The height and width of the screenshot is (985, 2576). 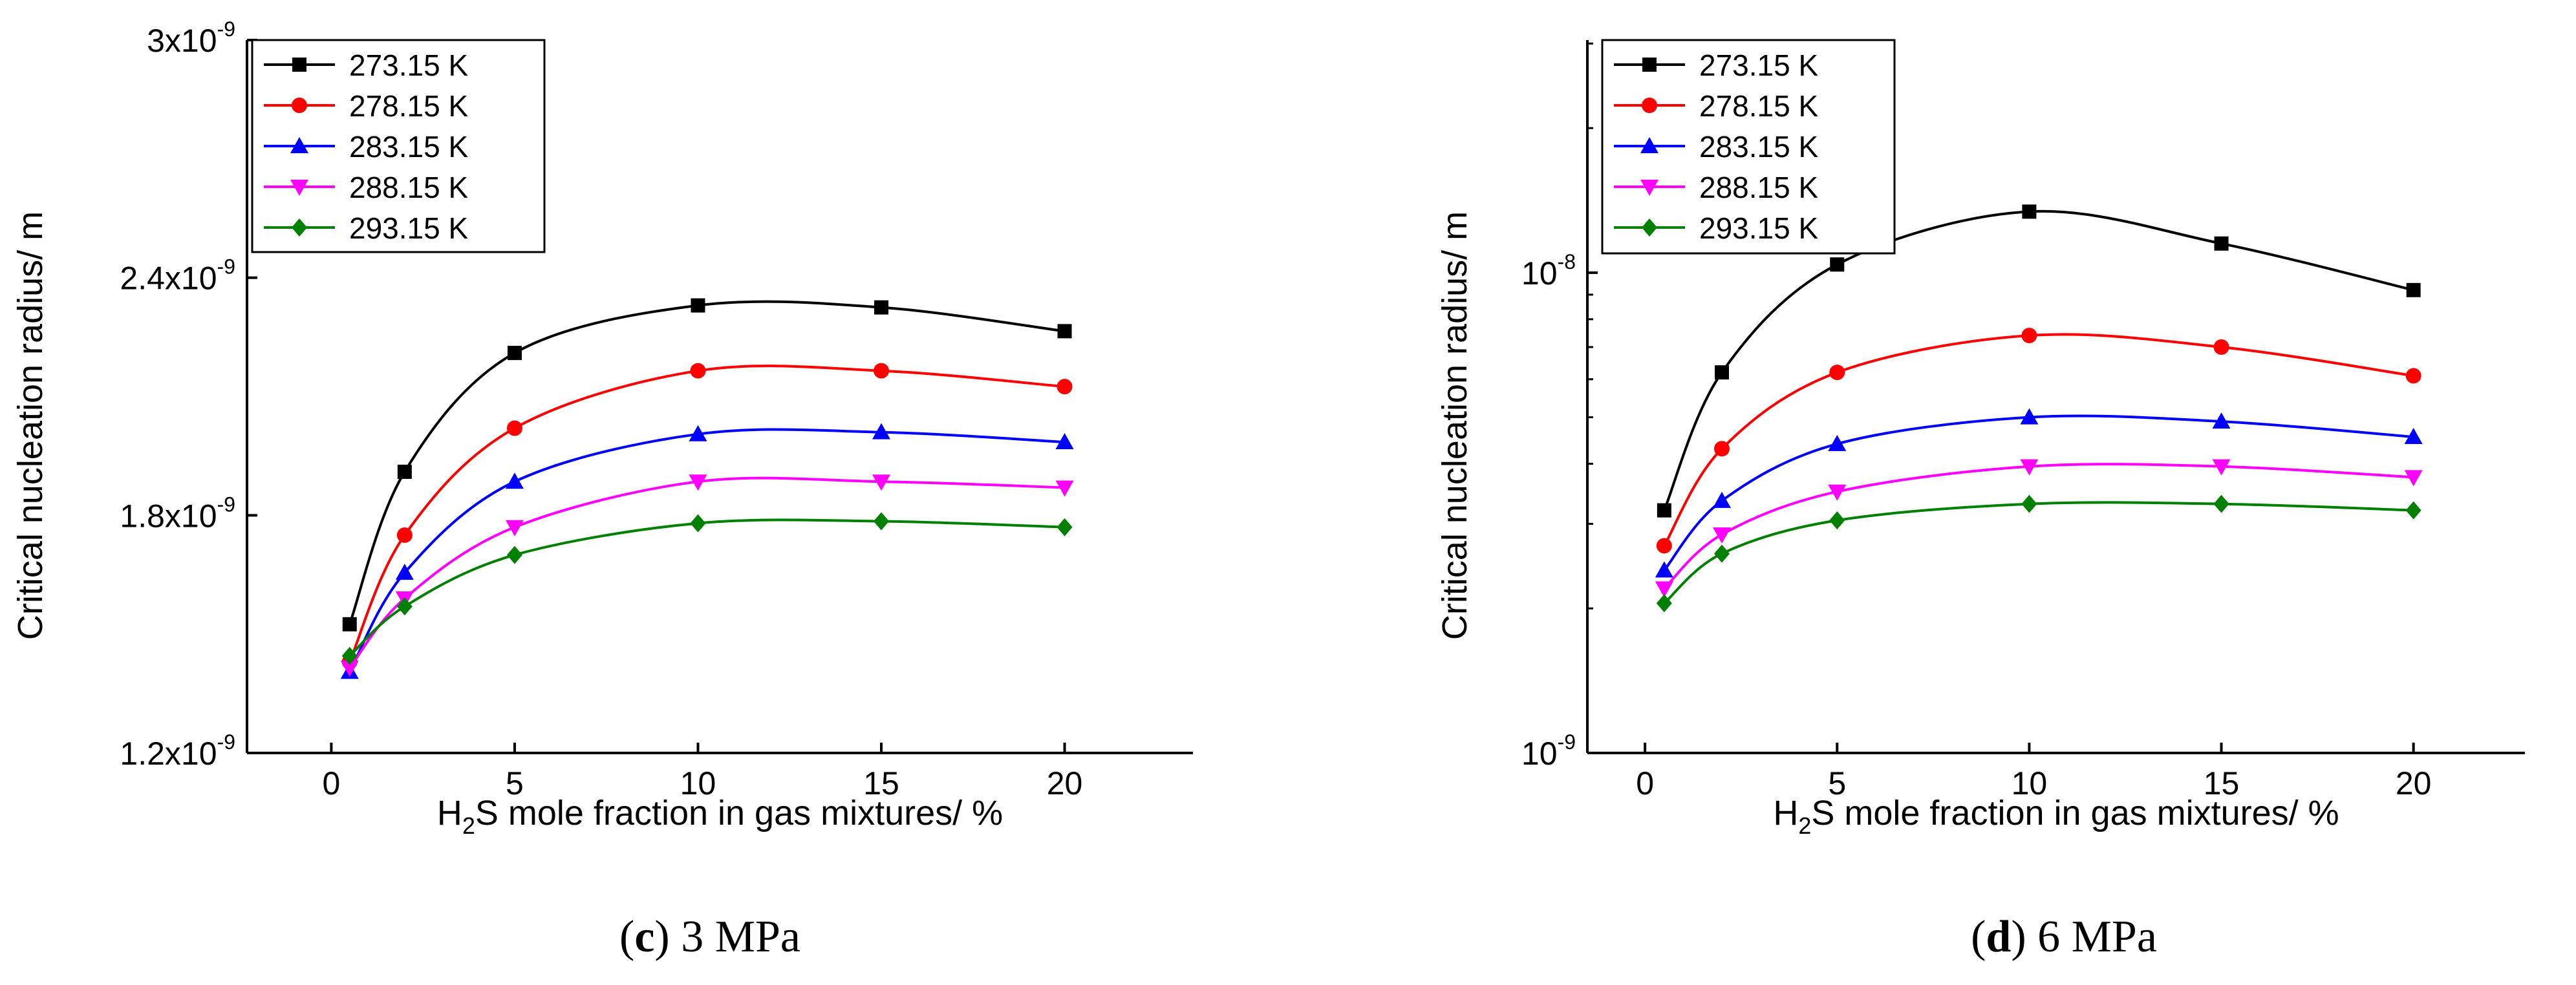 I want to click on x-tick-label: 10, so click(x=2030, y=783).